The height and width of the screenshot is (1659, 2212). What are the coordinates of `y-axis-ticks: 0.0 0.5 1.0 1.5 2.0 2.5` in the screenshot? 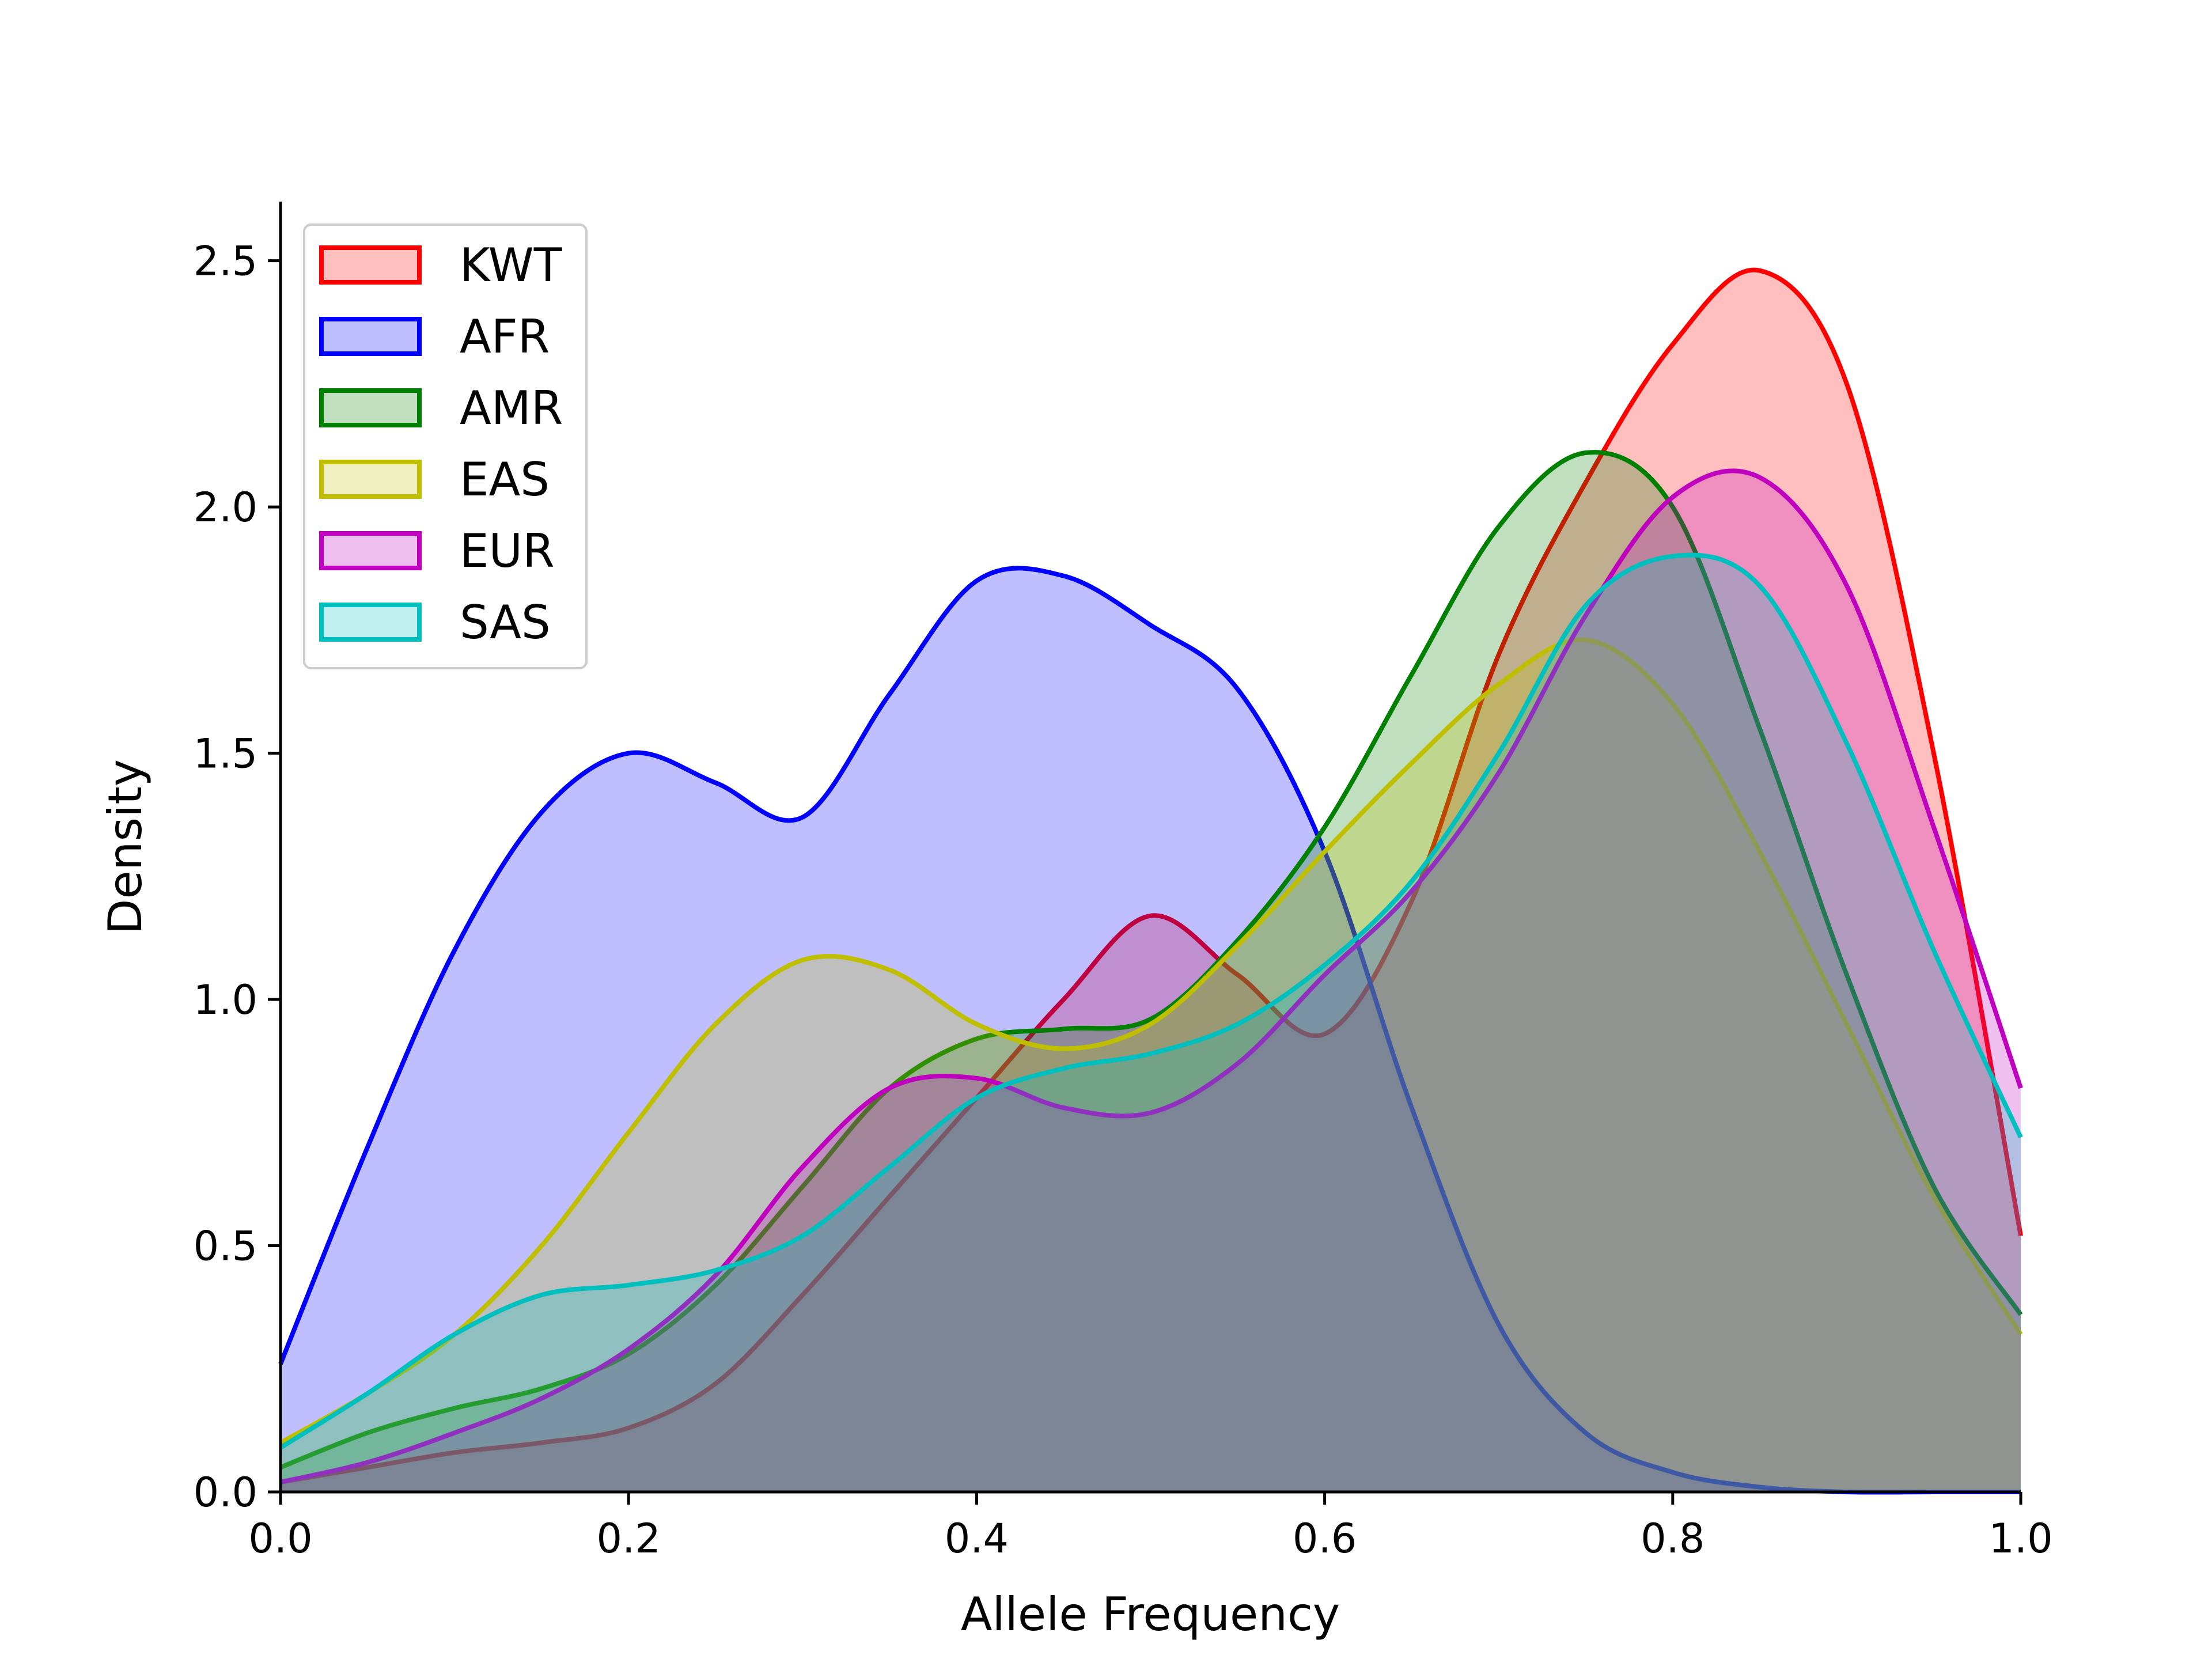 It's located at (237, 877).